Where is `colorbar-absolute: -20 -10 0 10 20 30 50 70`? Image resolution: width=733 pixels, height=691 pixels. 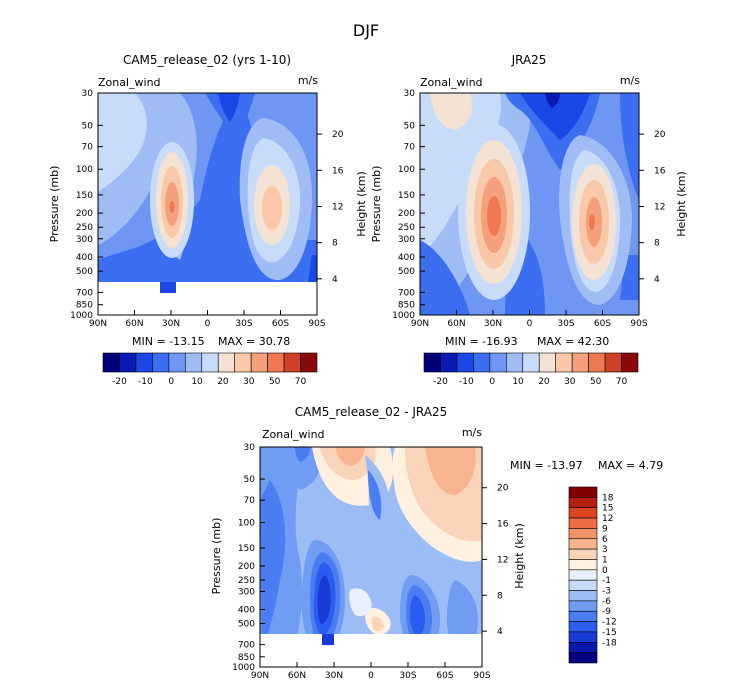 colorbar-absolute: -20 -10 0 10 20 30 50 70 is located at coordinates (531, 369).